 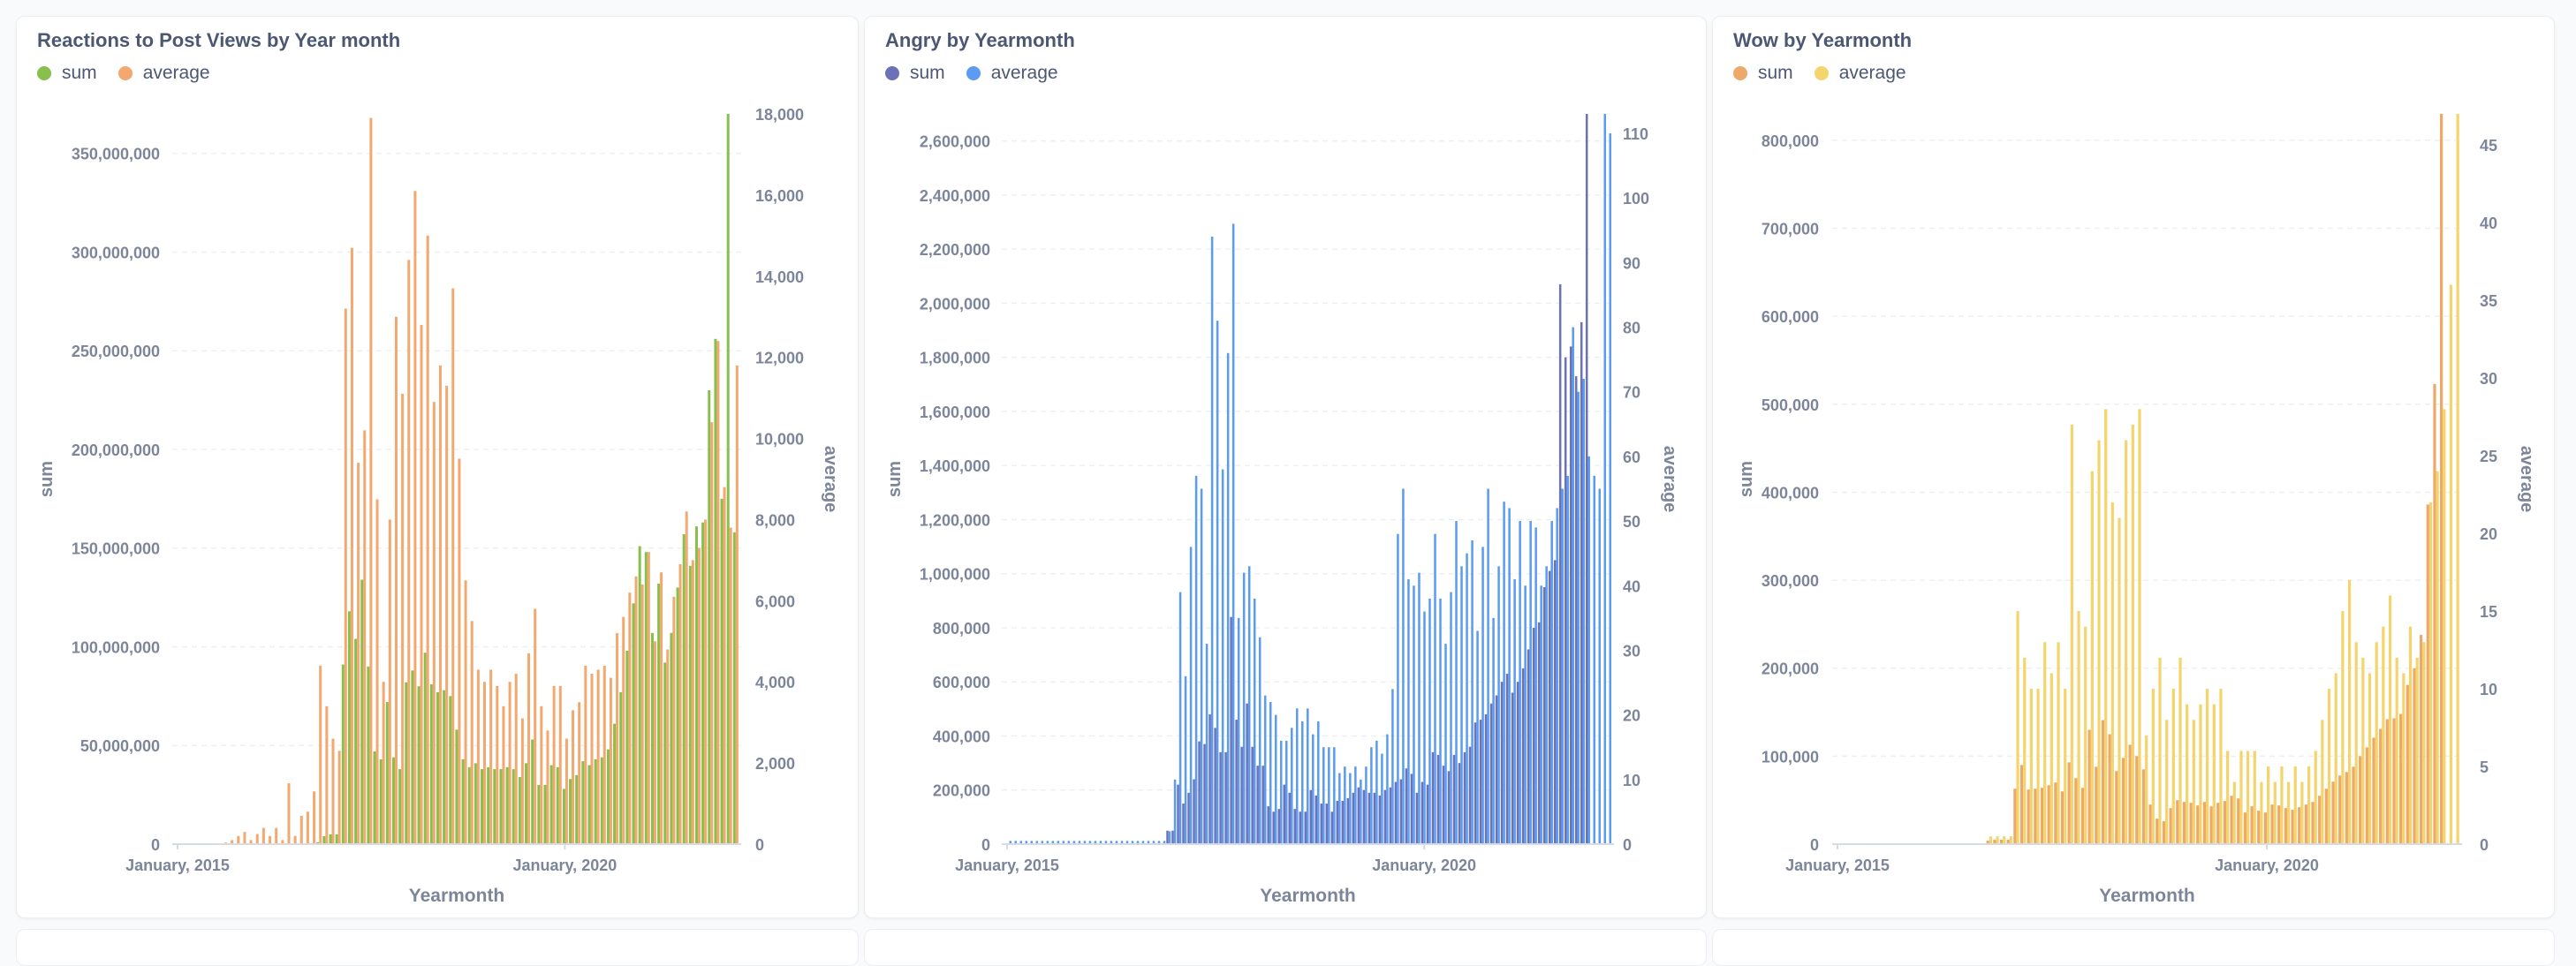 What do you see at coordinates (2489, 223) in the screenshot?
I see `y-tick-label-right: 40` at bounding box center [2489, 223].